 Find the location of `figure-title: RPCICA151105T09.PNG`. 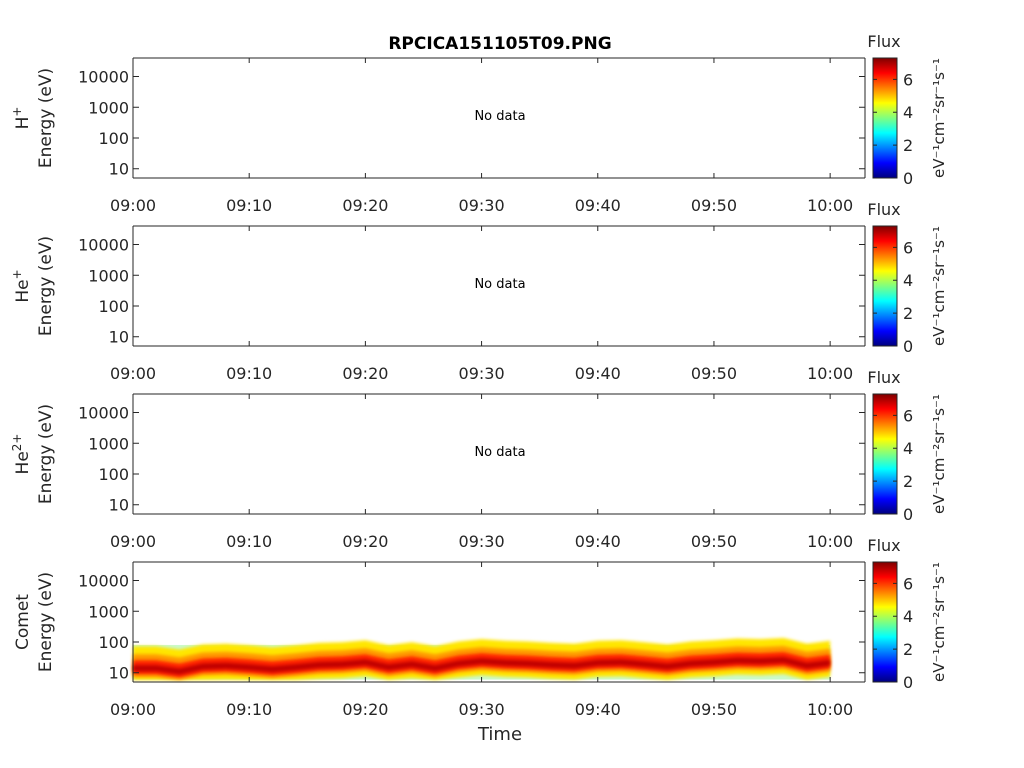

figure-title: RPCICA151105T09.PNG is located at coordinates (499, 44).